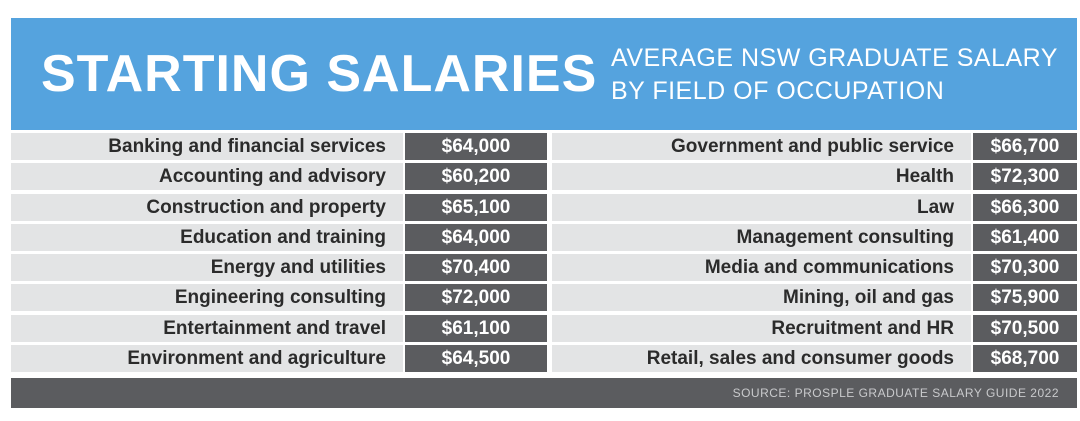  Describe the element at coordinates (1024, 328) in the screenshot. I see `salary-value: $70,500` at that location.